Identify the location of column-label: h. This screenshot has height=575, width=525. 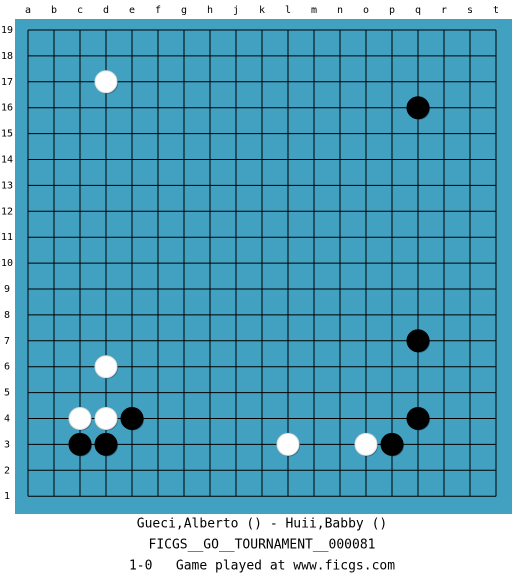
(210, 10).